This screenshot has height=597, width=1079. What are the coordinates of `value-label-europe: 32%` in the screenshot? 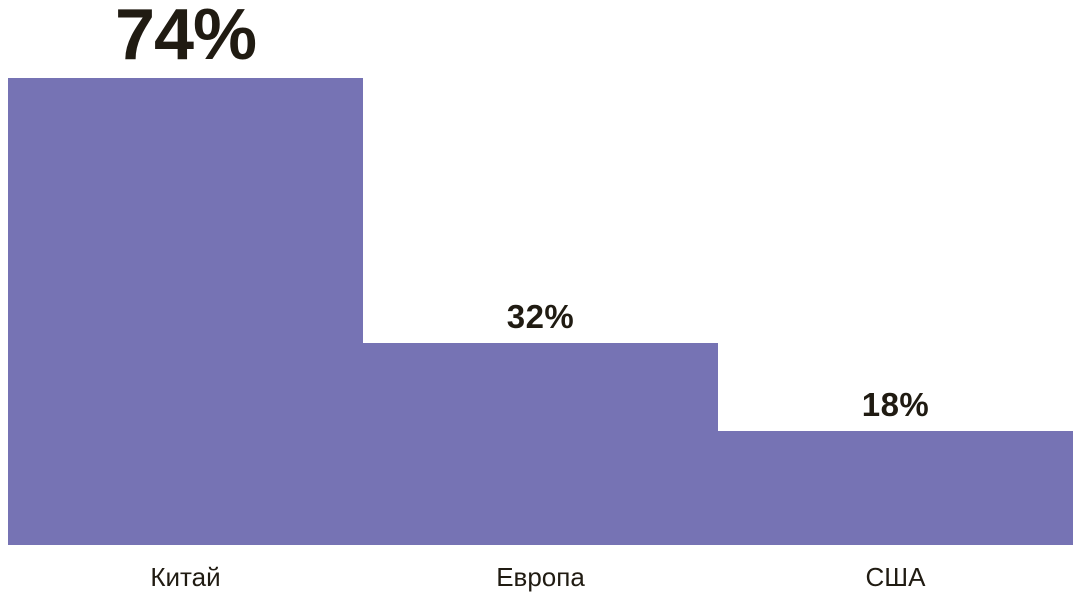 It's located at (540, 316).